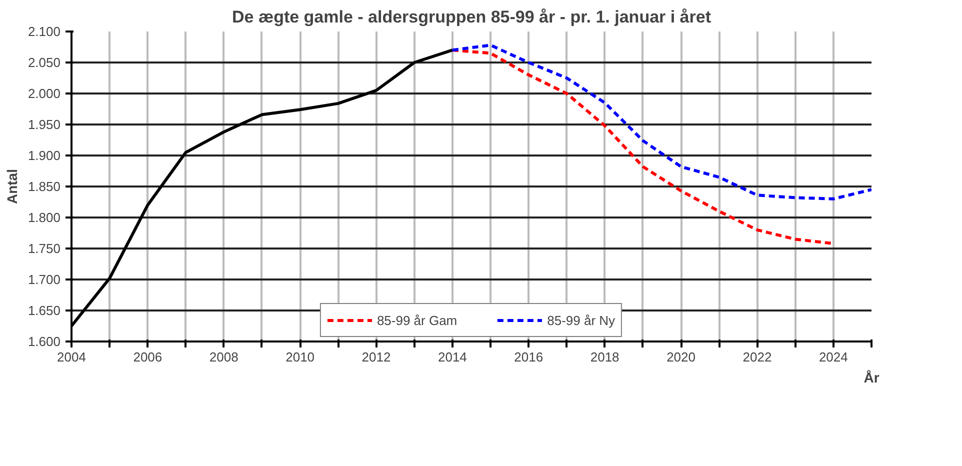 The width and height of the screenshot is (962, 466). Describe the element at coordinates (757, 357) in the screenshot. I see `x-tick-label: 2022` at that location.